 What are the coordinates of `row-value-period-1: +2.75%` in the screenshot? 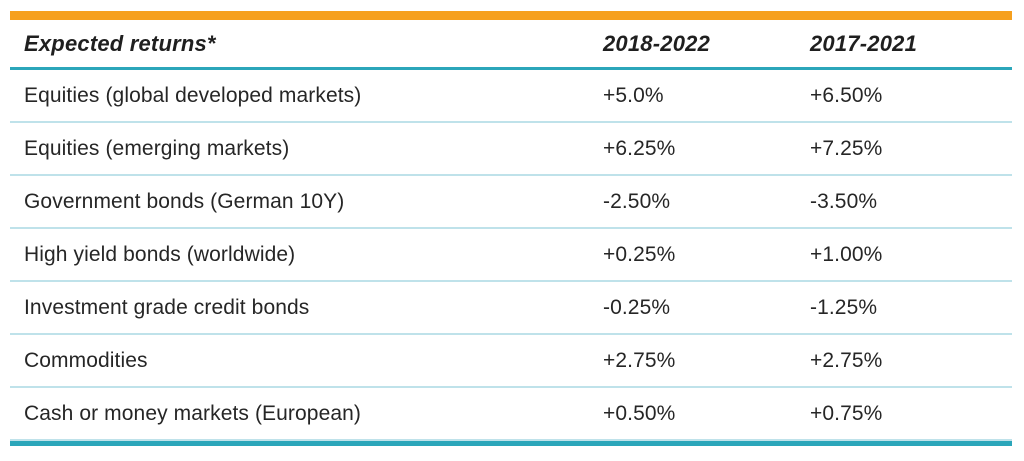 It's located at (639, 360).